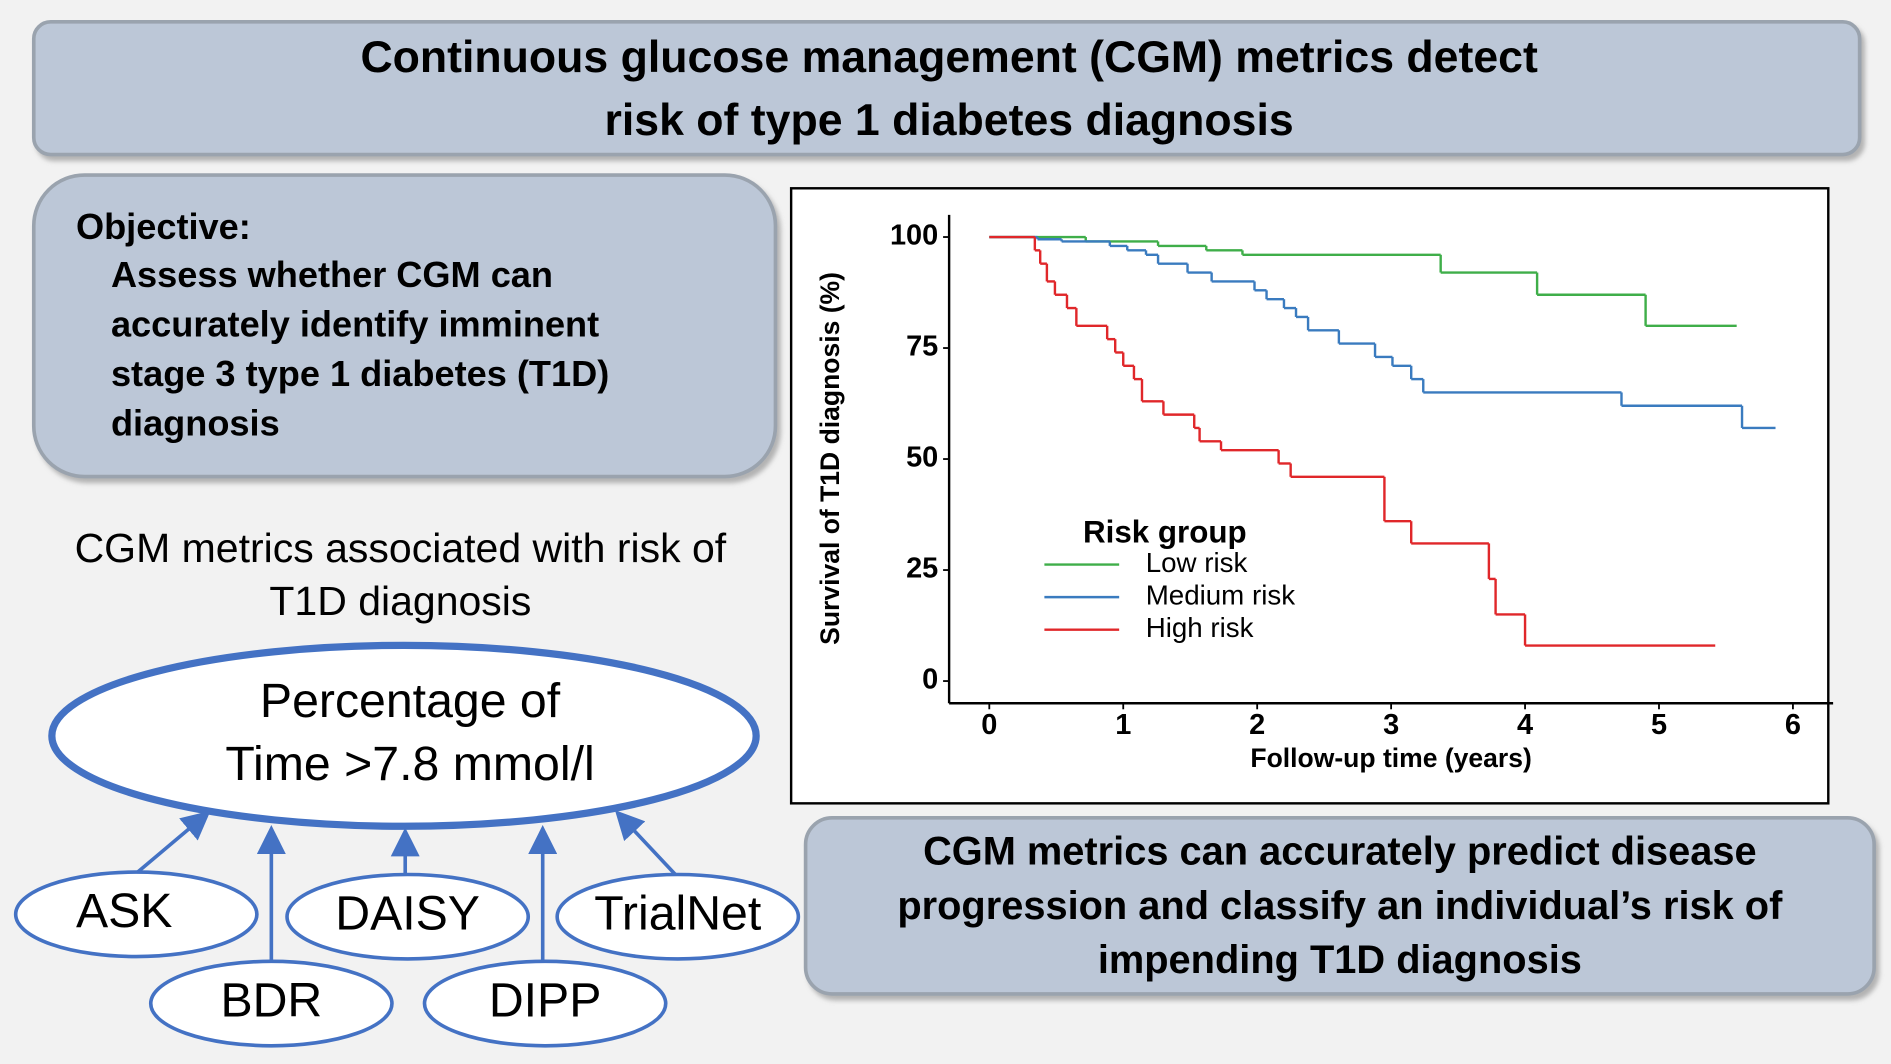 The width and height of the screenshot is (1891, 1064). What do you see at coordinates (1391, 725) in the screenshot?
I see `x-tick-label: 3` at bounding box center [1391, 725].